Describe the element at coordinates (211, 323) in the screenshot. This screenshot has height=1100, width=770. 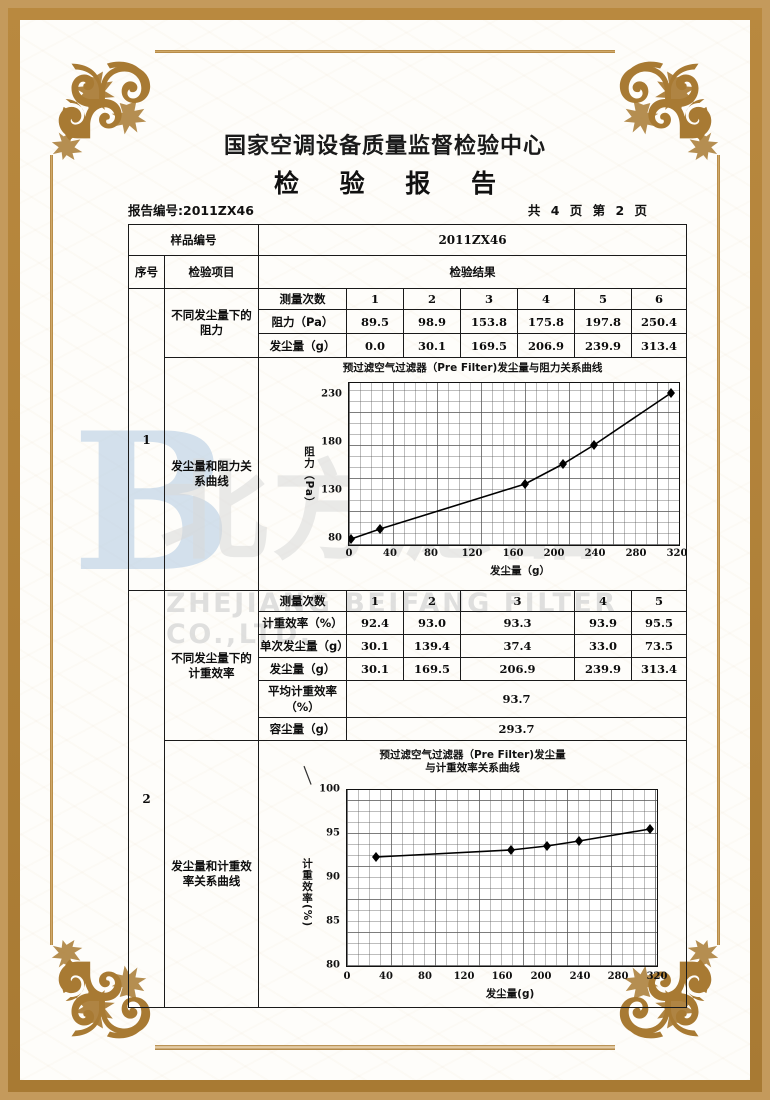
I see `section1-item-resistance: 不同发尘量下的阻力` at that location.